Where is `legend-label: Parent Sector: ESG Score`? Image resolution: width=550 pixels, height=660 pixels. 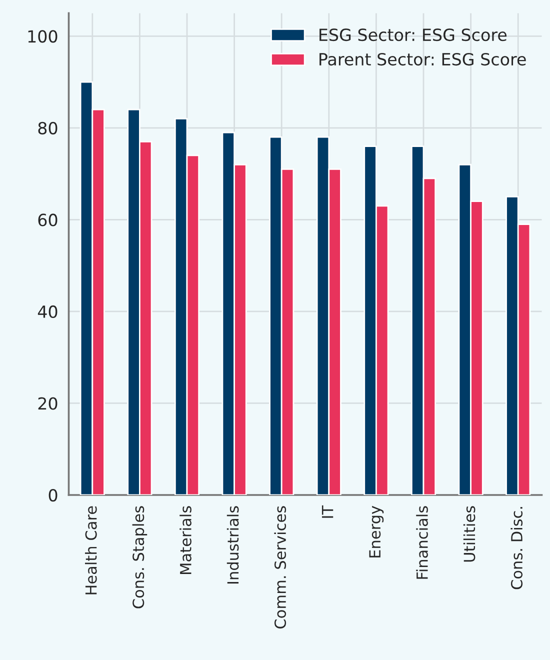 legend-label: Parent Sector: ESG Score is located at coordinates (423, 59).